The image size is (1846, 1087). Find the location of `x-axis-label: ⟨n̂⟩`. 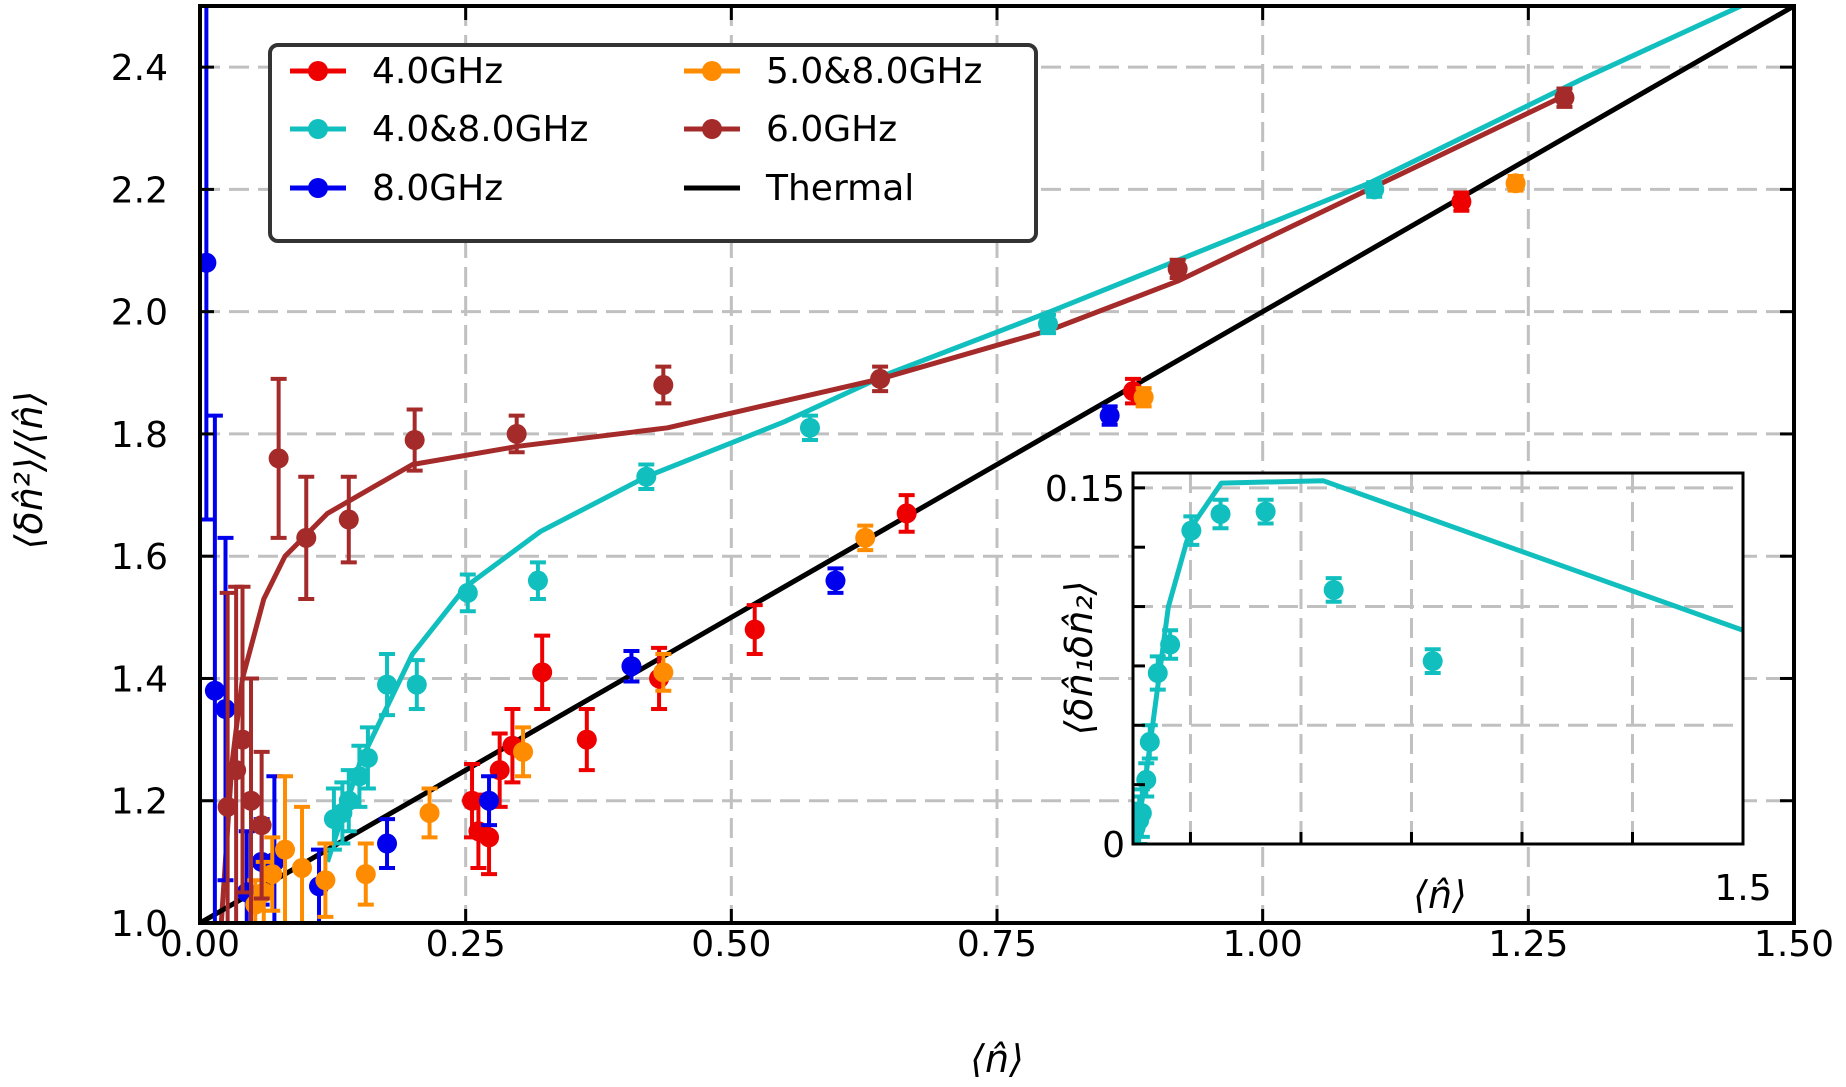

x-axis-label: ⟨n̂⟩ is located at coordinates (997, 1059).